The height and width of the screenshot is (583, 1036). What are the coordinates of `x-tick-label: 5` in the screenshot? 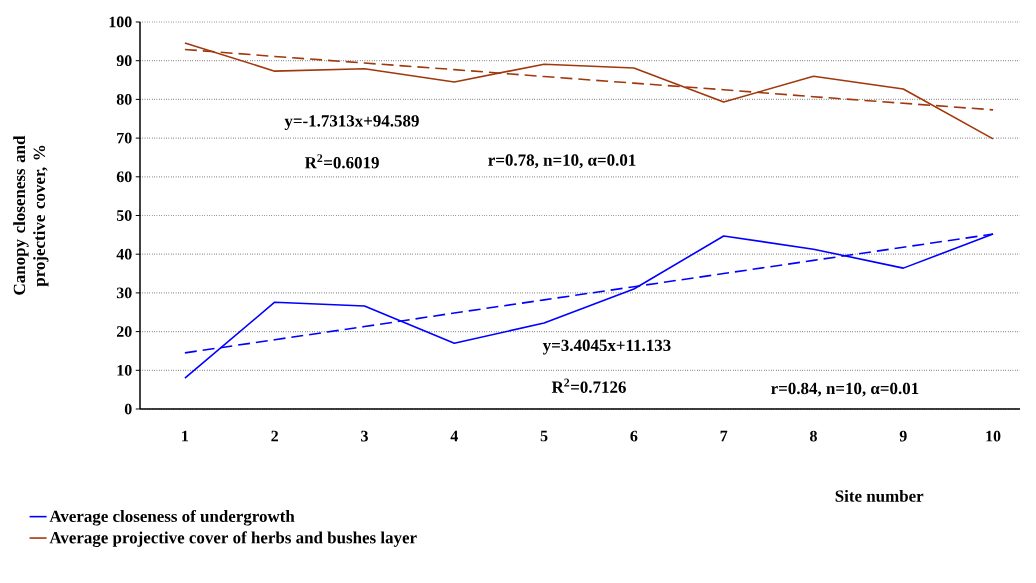 It's located at (544, 436).